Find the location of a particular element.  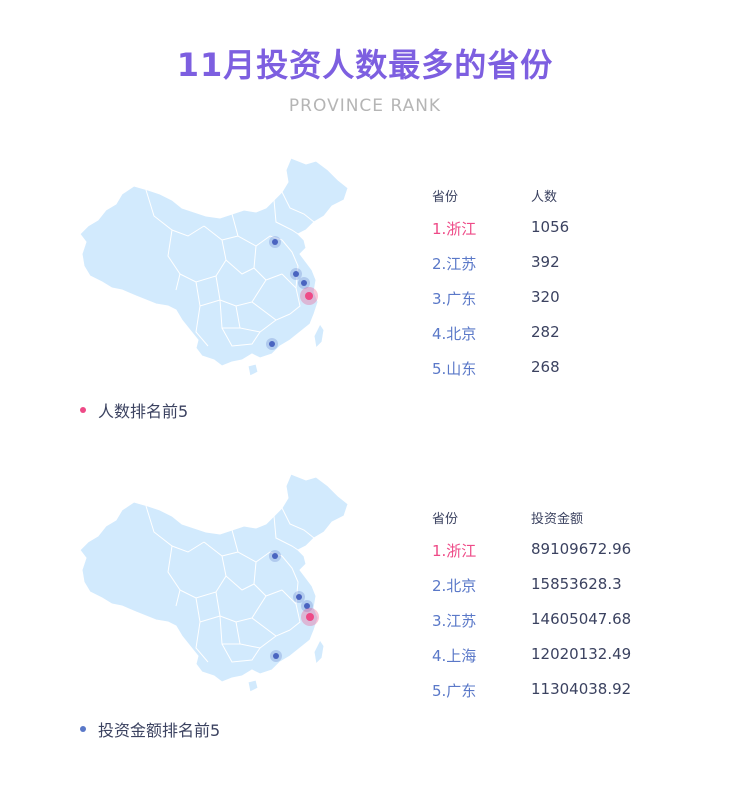

table-row: 3.江苏 14605047.68 is located at coordinates (531, 627).